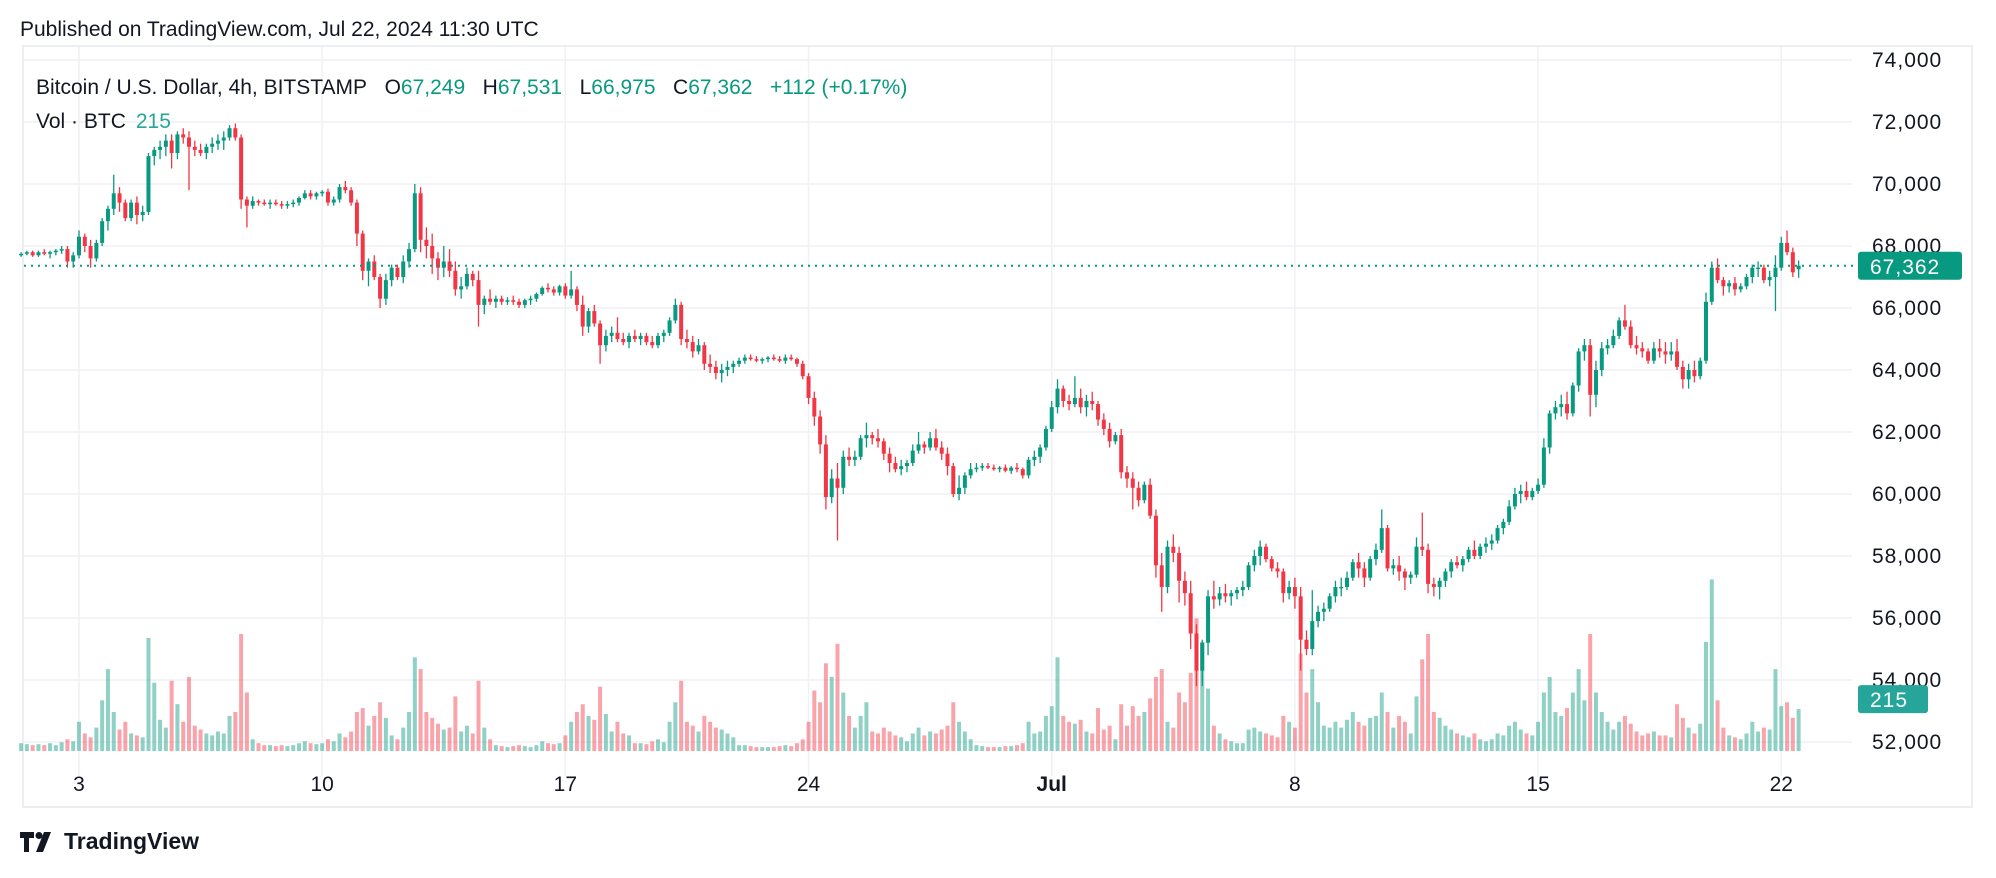 This screenshot has height=878, width=1996. I want to click on price-tick-label: 64,000, so click(1907, 370).